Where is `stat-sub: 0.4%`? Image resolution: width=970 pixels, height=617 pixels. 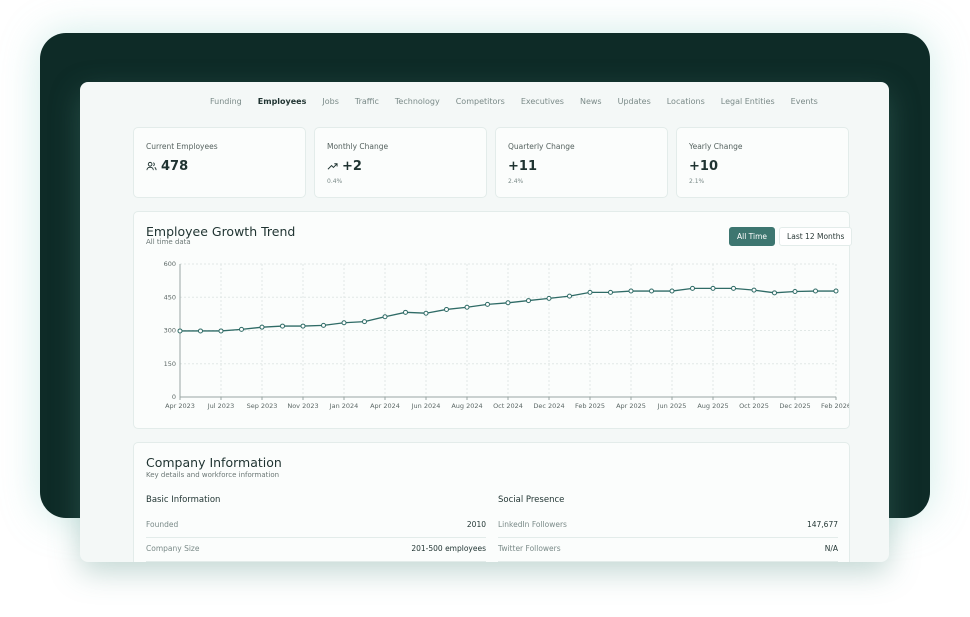 stat-sub: 0.4% is located at coordinates (335, 181).